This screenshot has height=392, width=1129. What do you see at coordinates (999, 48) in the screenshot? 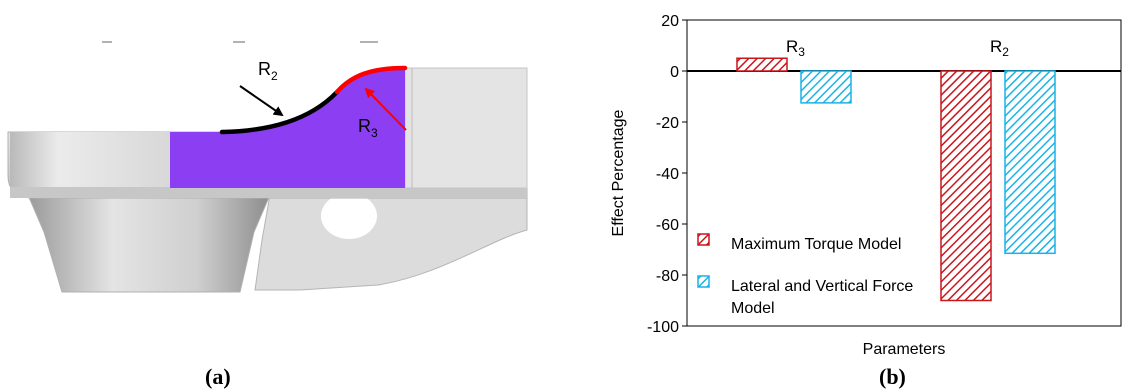
I see `category-label: R2` at bounding box center [999, 48].